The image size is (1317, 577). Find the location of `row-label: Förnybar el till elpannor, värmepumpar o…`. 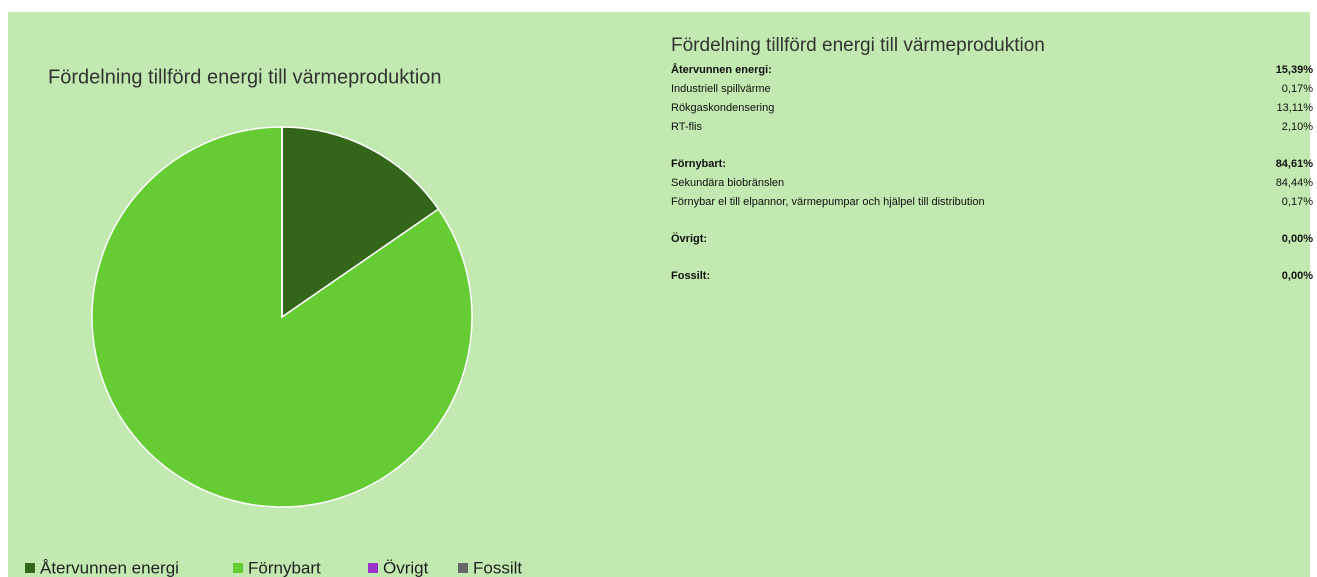

row-label: Förnybar el till elpannor, värmepumpar o… is located at coordinates (828, 202).